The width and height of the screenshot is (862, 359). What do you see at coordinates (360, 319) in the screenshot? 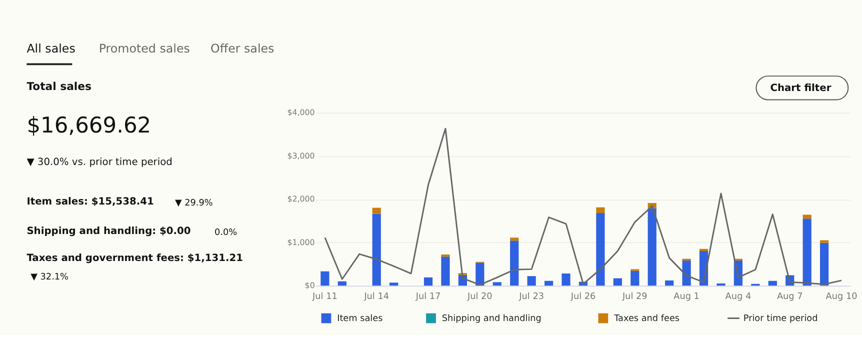
I see `legend-label: Item sales` at bounding box center [360, 319].